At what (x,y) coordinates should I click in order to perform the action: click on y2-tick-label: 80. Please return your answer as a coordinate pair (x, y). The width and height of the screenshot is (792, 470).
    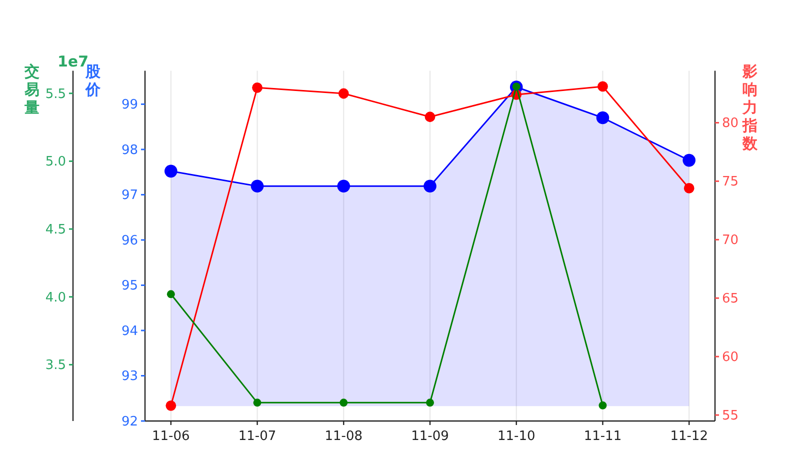
    Looking at the image, I should click on (730, 124).